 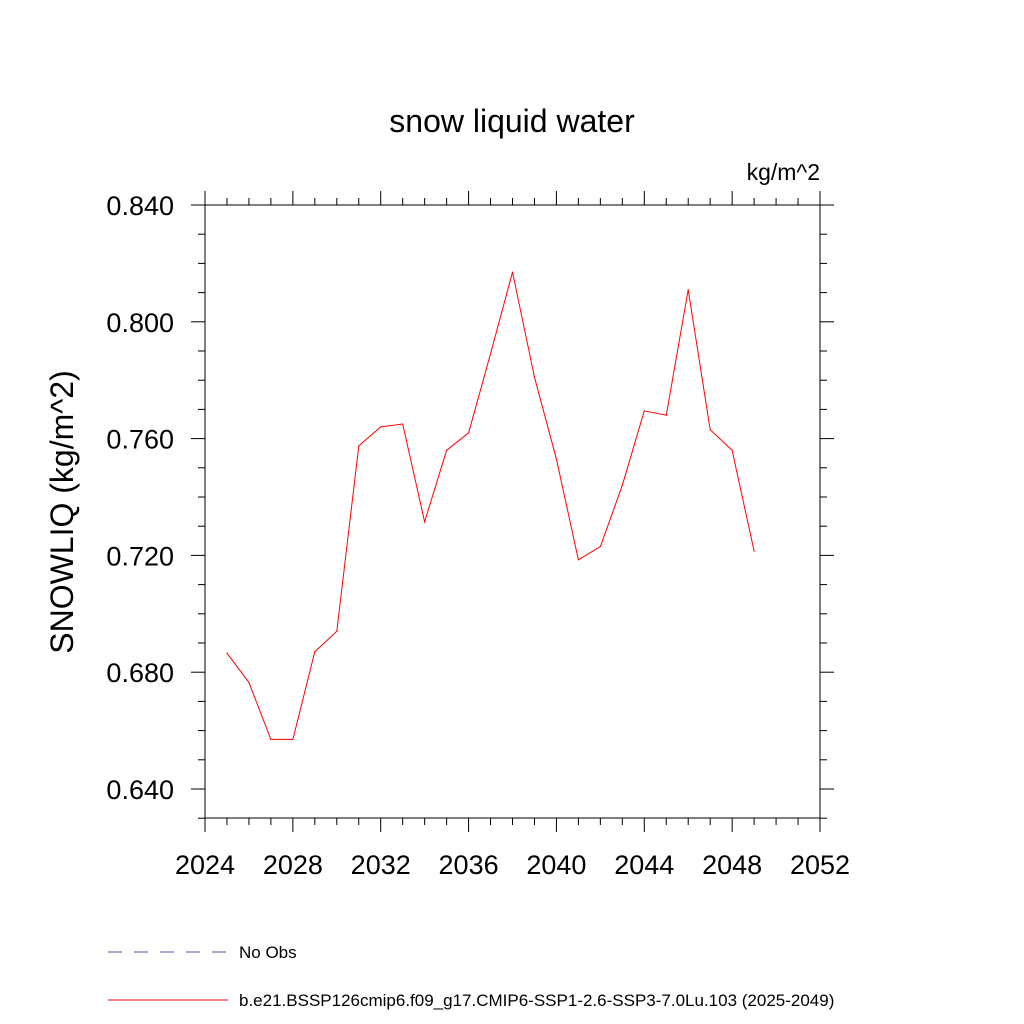 What do you see at coordinates (140, 323) in the screenshot?
I see `y-tick-label: 0.800` at bounding box center [140, 323].